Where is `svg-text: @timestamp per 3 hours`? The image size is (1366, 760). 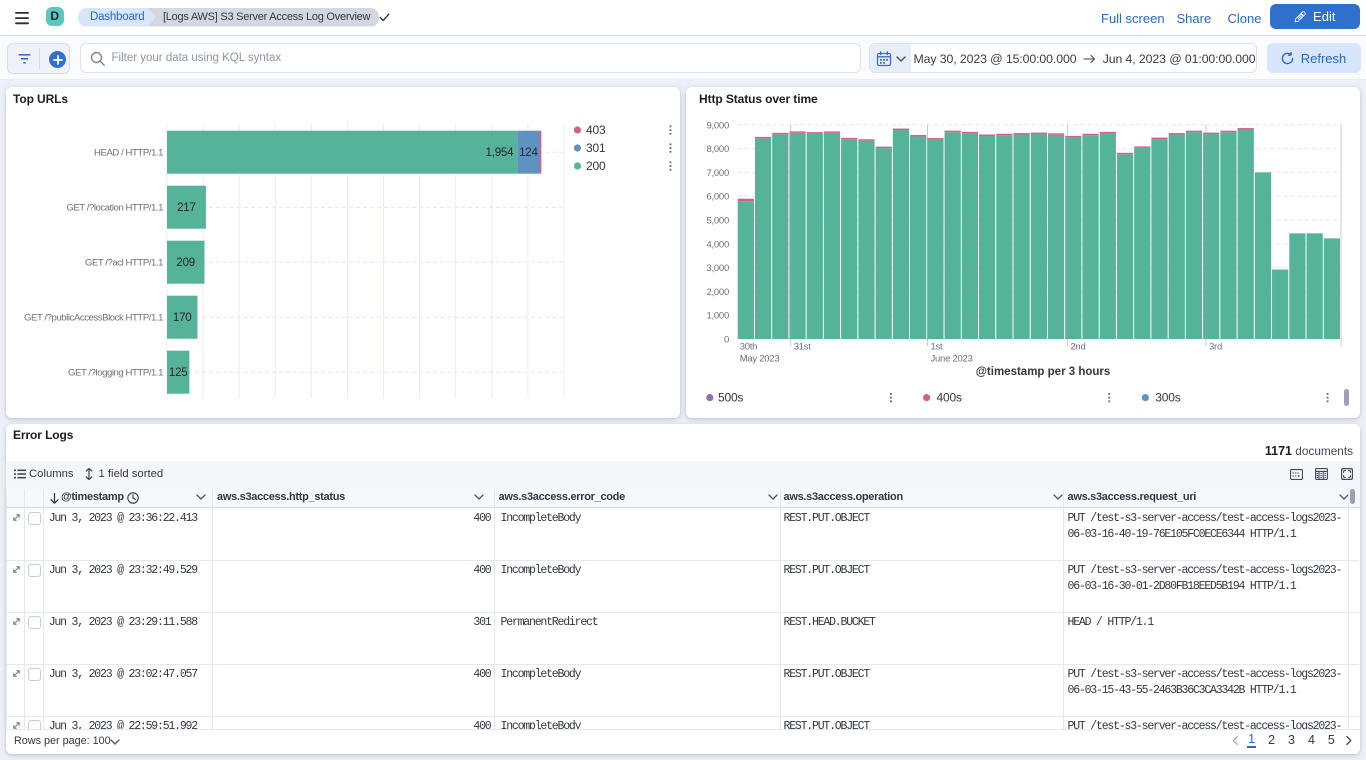
svg-text: @timestamp per 3 hours is located at coordinates (1043, 372).